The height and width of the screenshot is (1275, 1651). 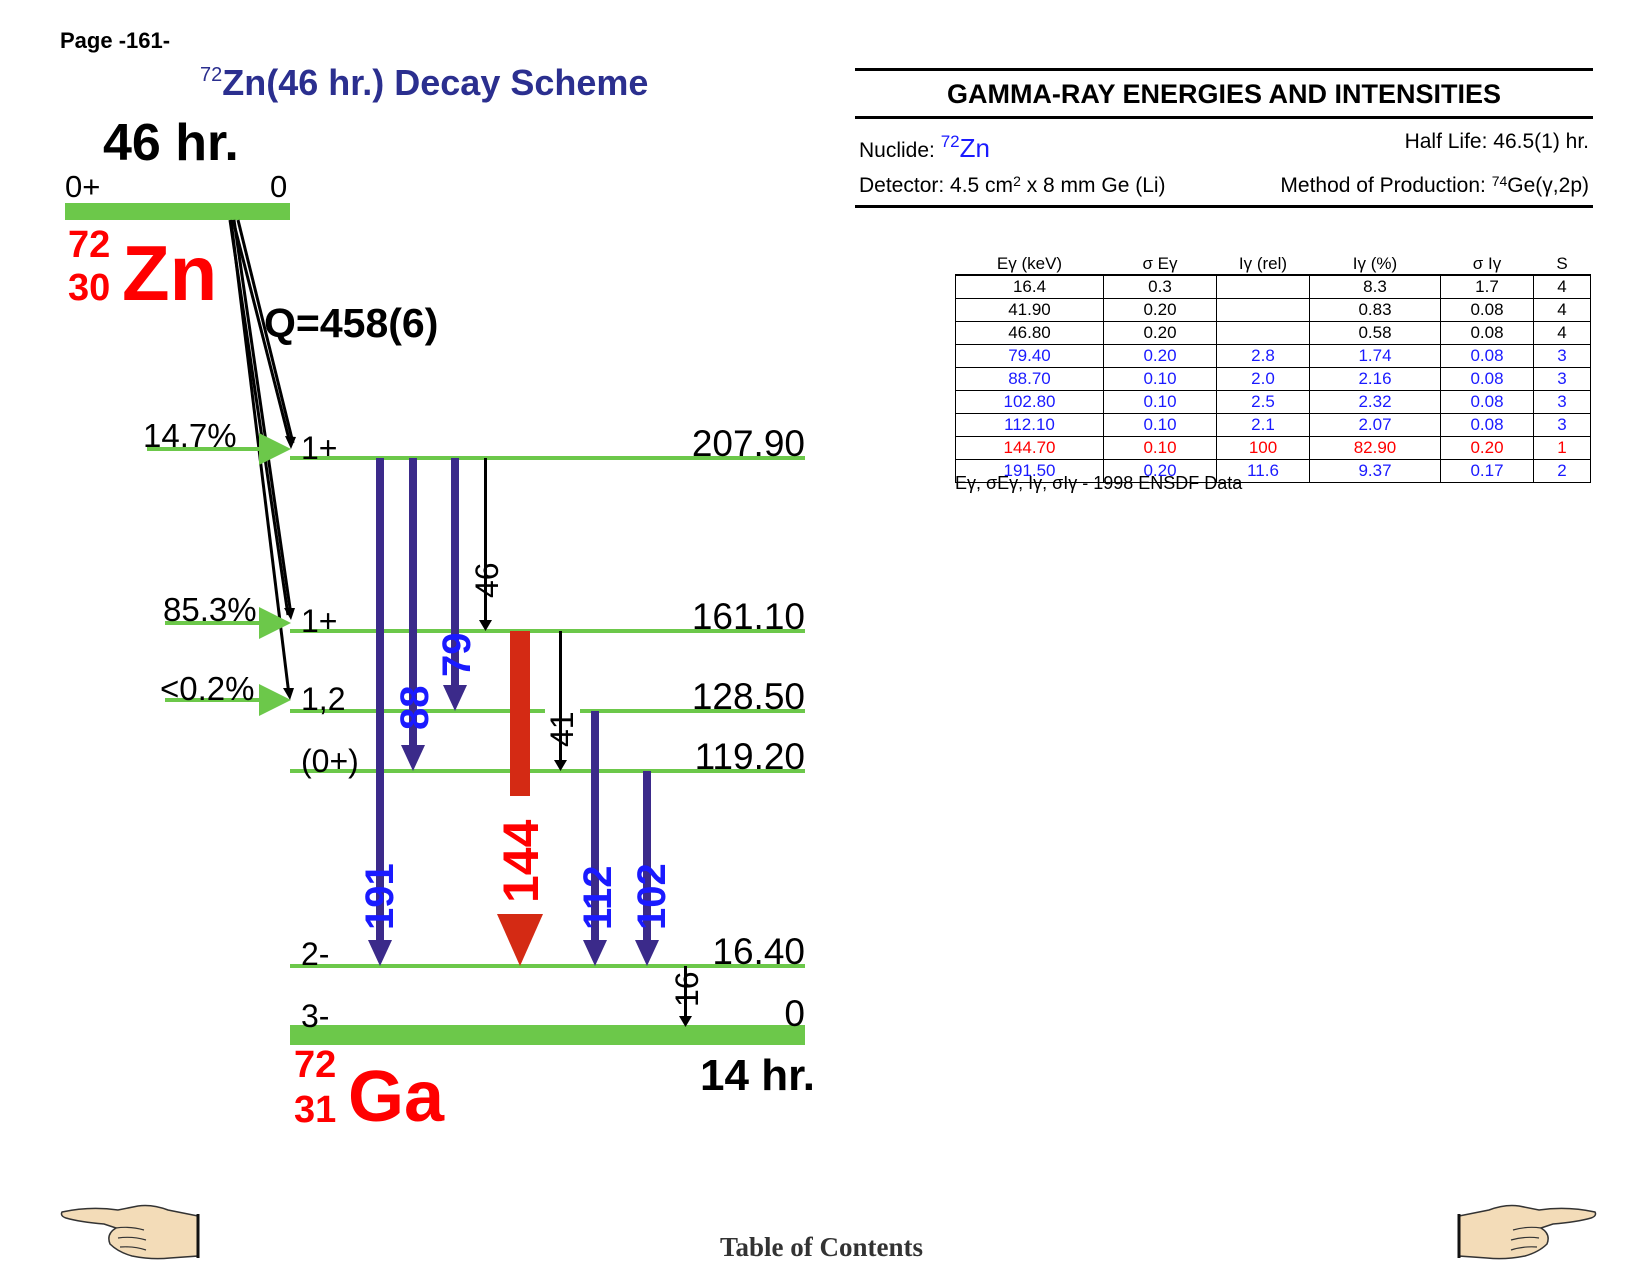 I want to click on table-cell: 2.8, so click(x=1263, y=356).